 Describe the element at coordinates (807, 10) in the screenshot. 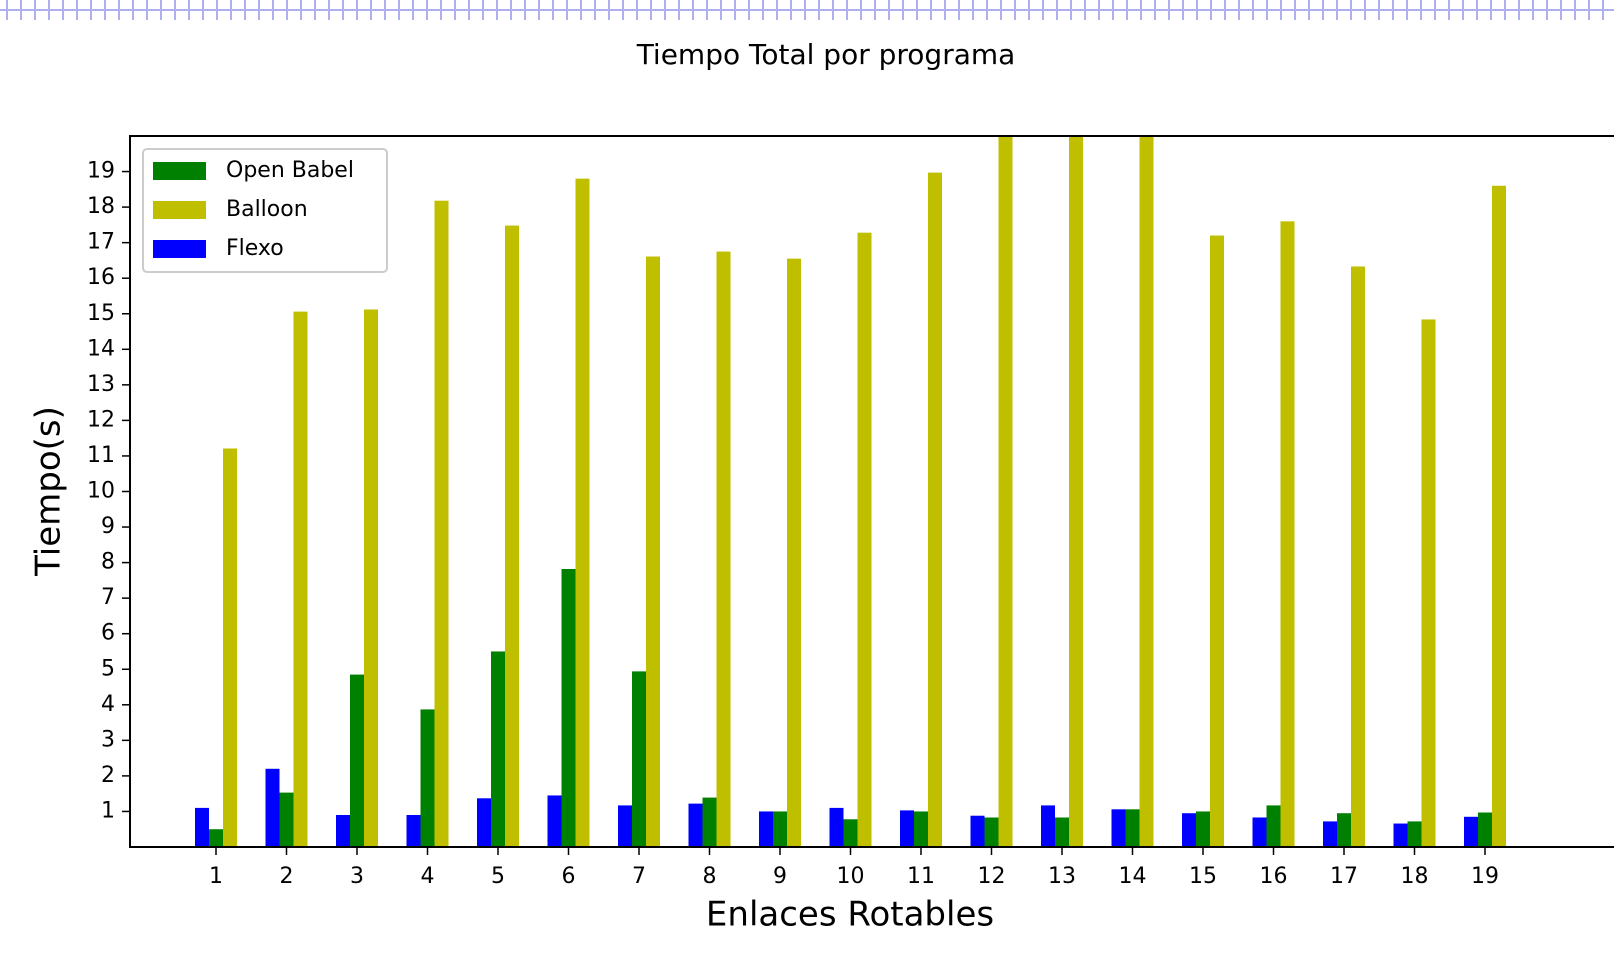

I see `top-decoration` at that location.